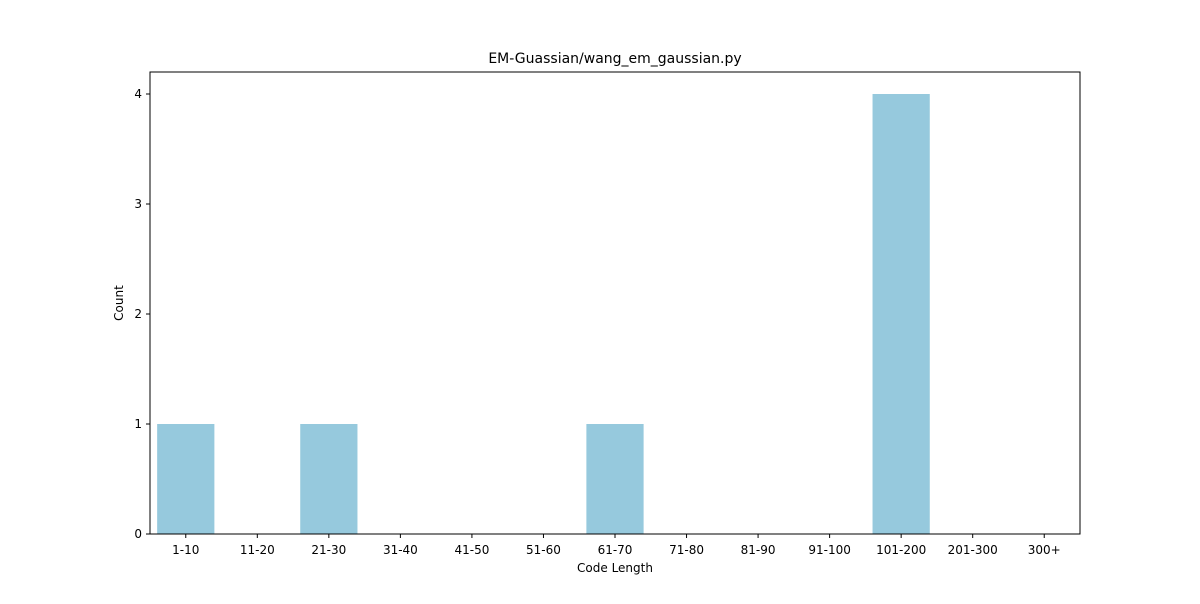  What do you see at coordinates (471, 550) in the screenshot?
I see `x-tick-label: 41-50` at bounding box center [471, 550].